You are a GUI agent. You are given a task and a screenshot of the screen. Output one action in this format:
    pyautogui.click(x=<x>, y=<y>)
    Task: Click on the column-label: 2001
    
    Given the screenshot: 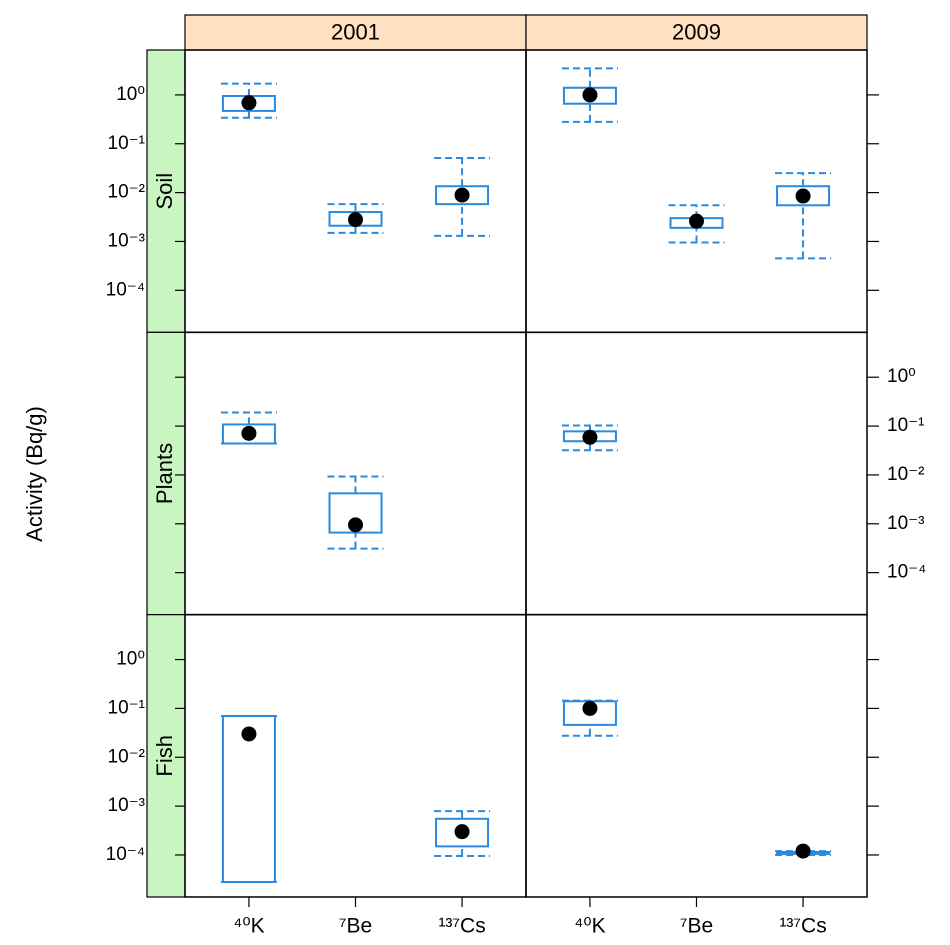 What is the action you would take?
    pyautogui.click(x=355, y=31)
    